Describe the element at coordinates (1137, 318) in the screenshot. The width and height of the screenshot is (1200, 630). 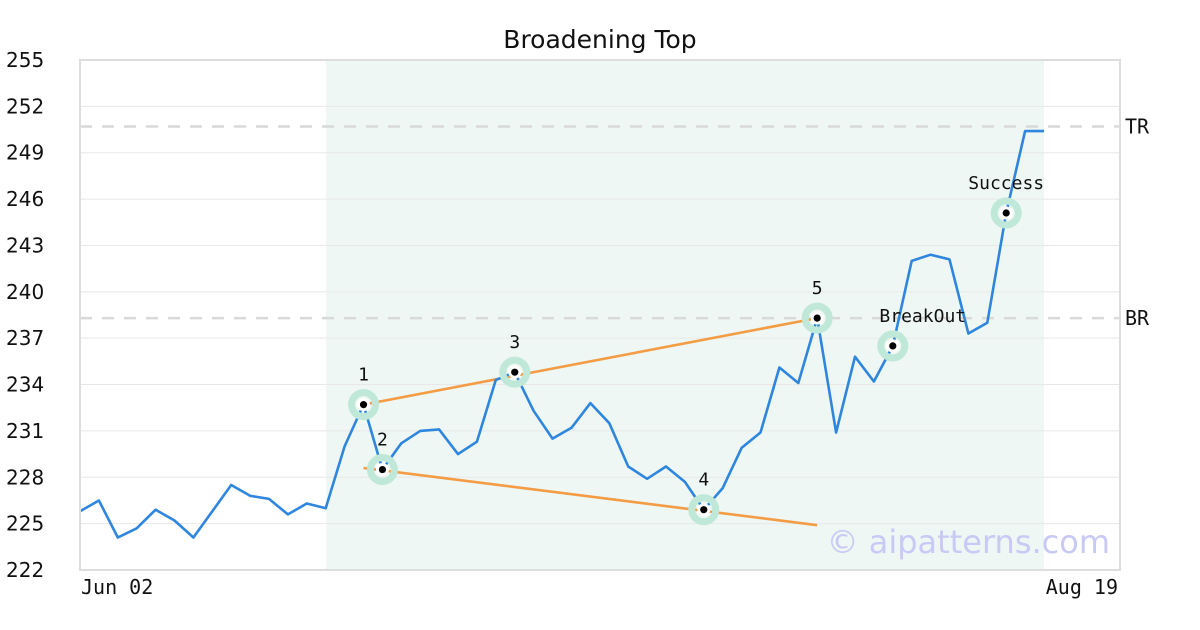
I see `level-label-br: BR` at that location.